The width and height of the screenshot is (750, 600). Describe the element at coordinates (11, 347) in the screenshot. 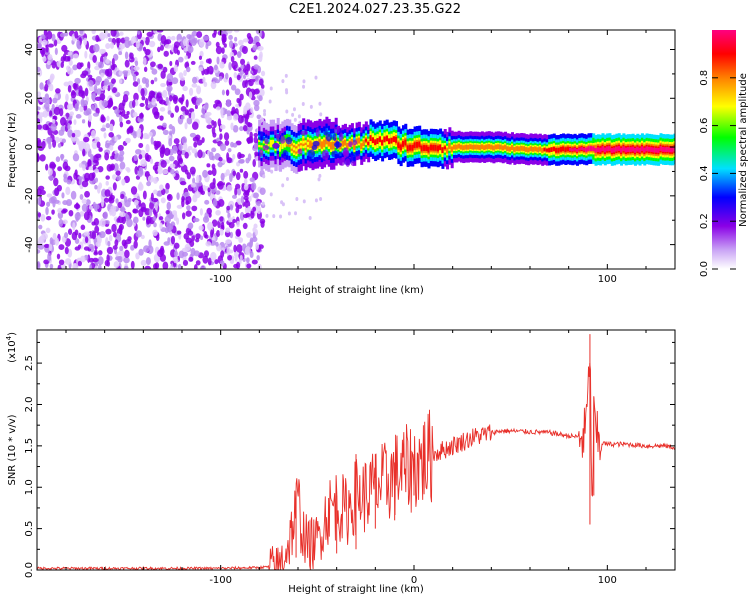

I see `snr-multiplier-label: (x104)` at that location.